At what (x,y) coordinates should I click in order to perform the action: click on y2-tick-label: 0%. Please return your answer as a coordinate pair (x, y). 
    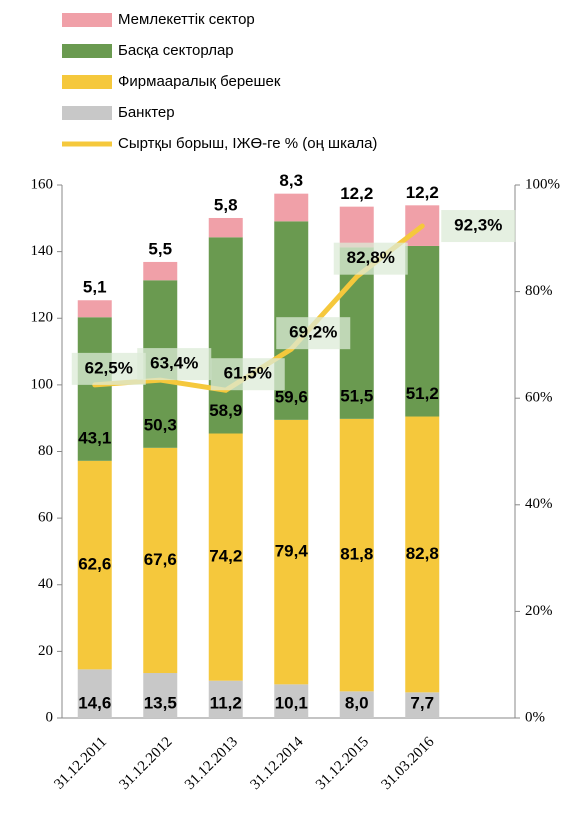
    Looking at the image, I should click on (535, 717).